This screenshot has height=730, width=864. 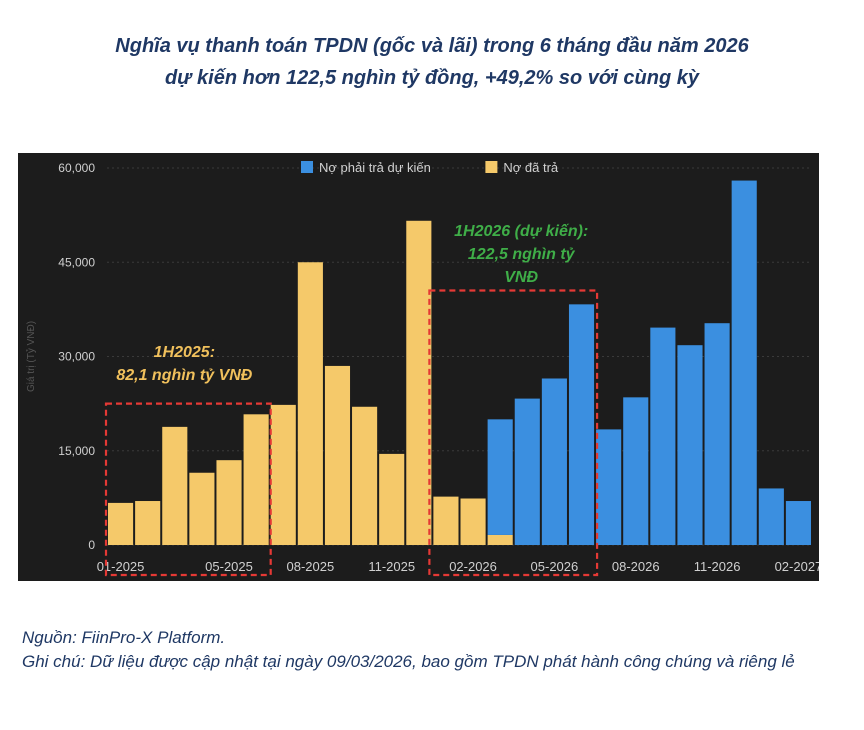 I want to click on annotation-1h2025-line: 1H2025:, so click(x=184, y=352).